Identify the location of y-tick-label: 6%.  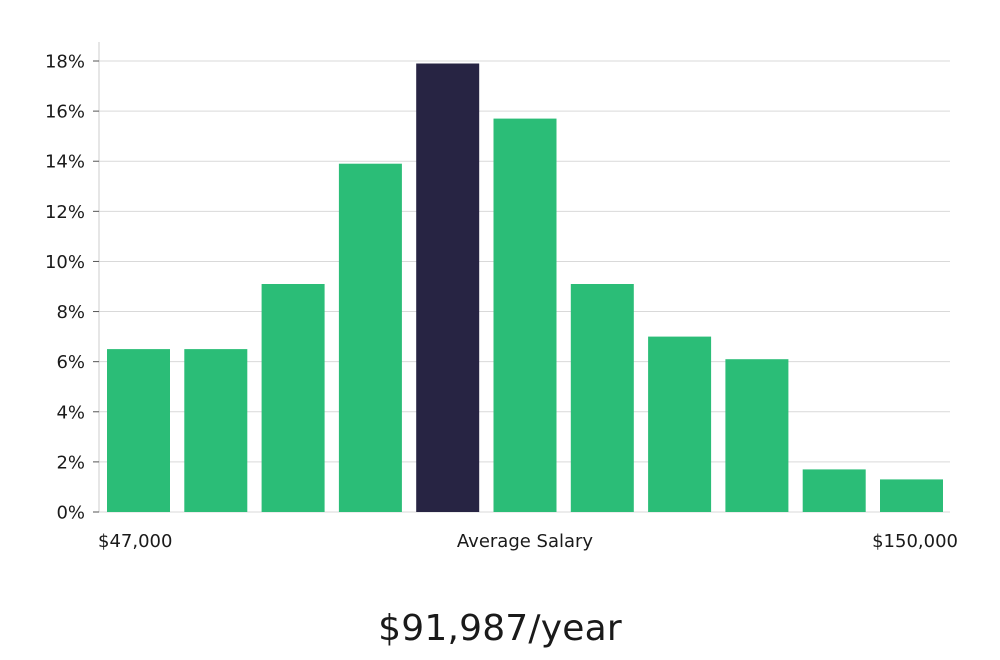
(70, 362).